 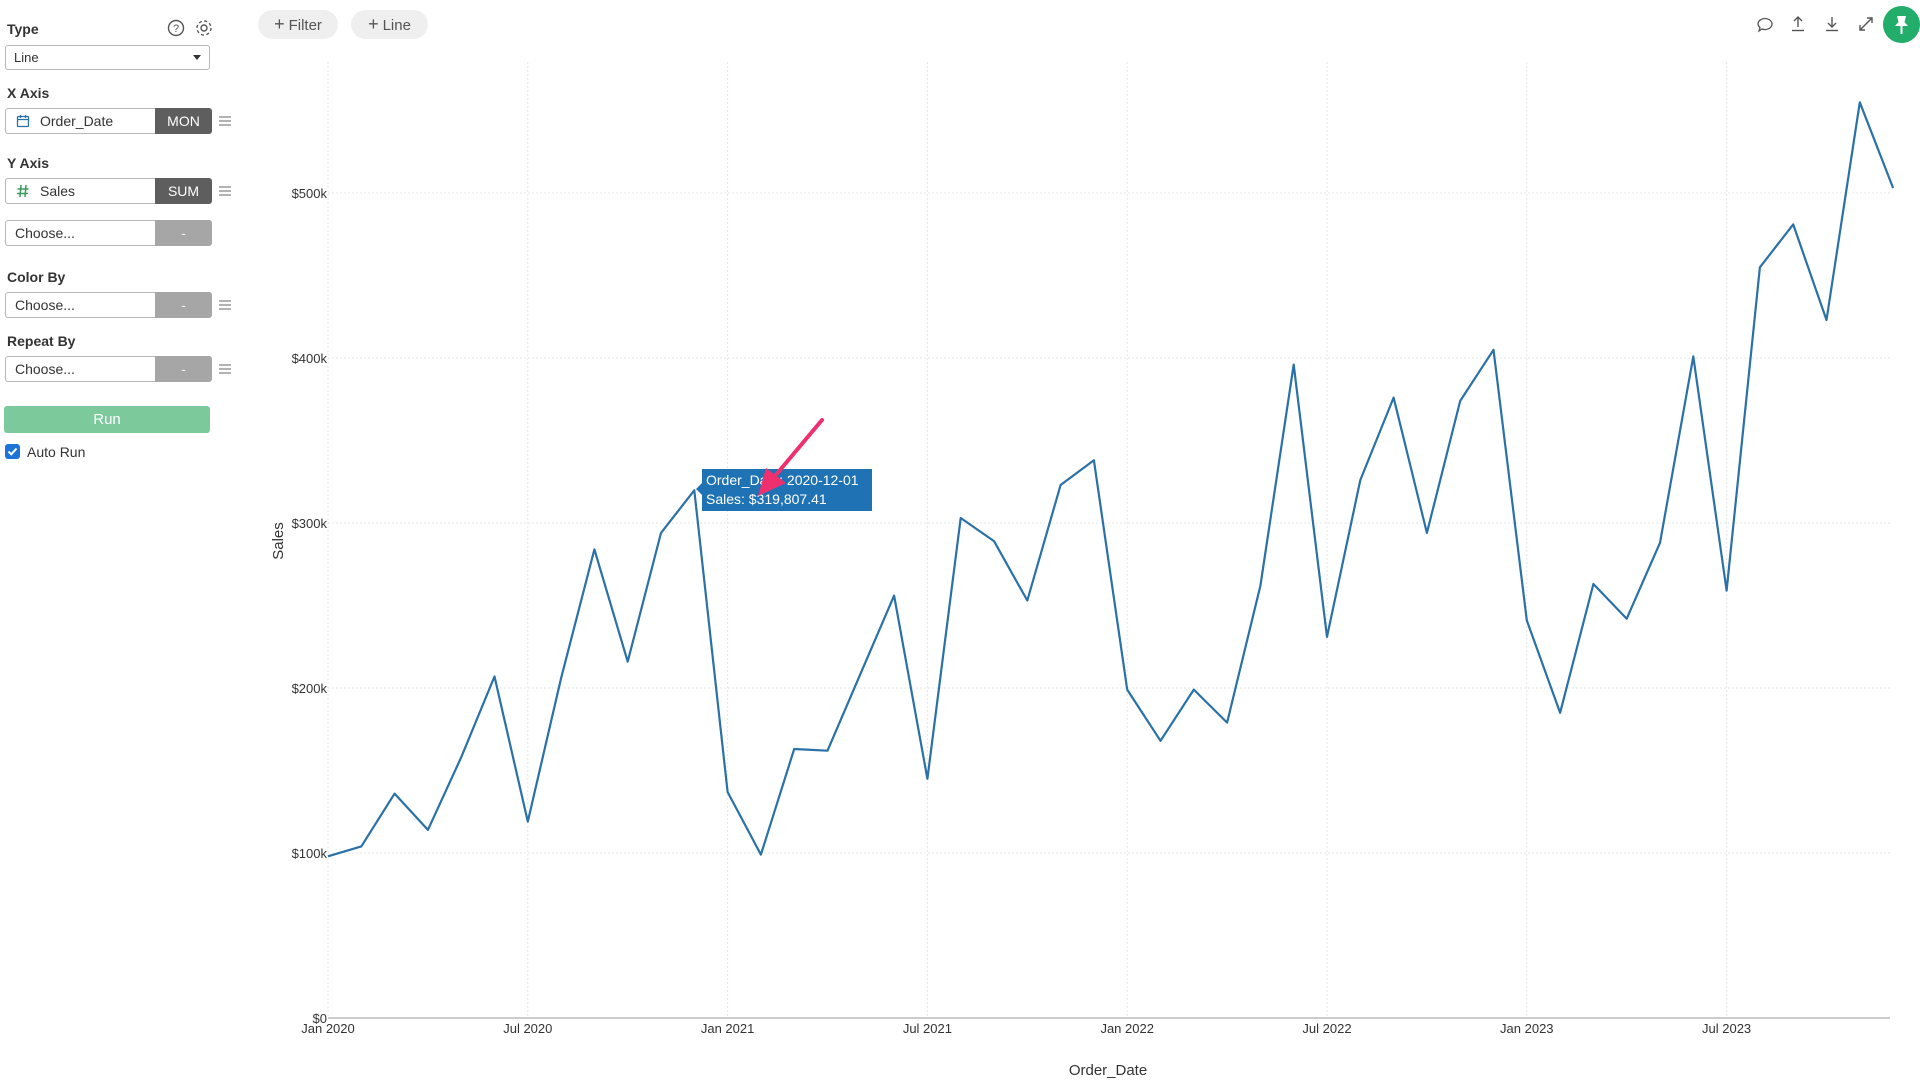 What do you see at coordinates (183, 121) in the screenshot?
I see `x-axis-aggregation: MON` at bounding box center [183, 121].